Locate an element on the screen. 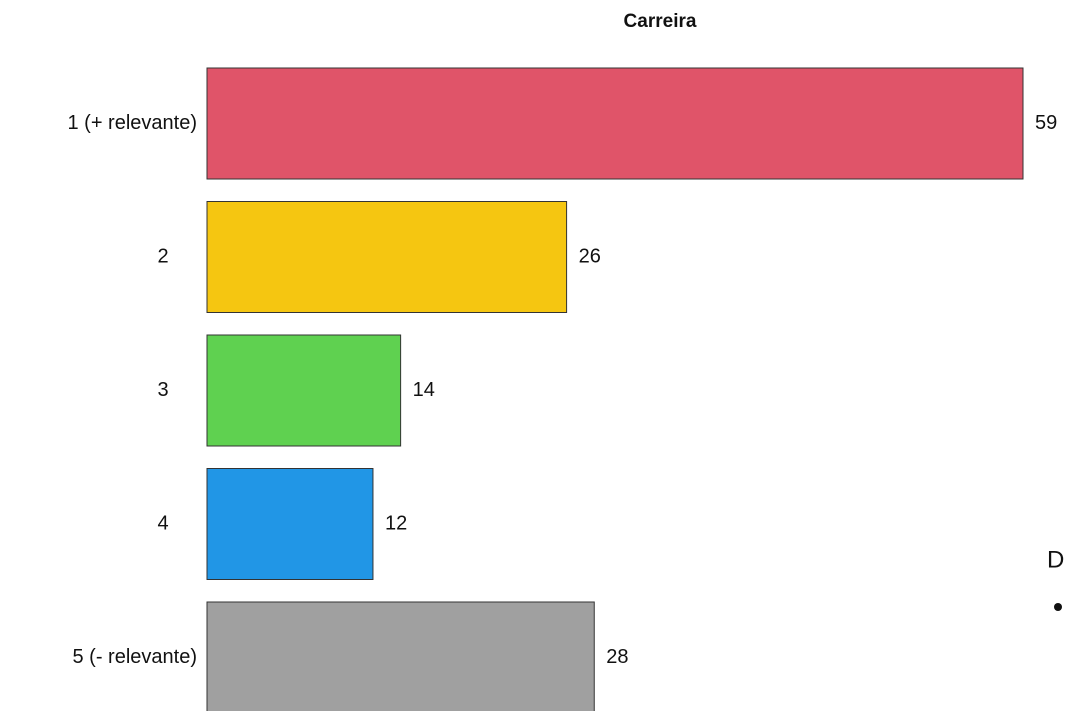  category-label: 1 (+ relevante) is located at coordinates (132, 123).